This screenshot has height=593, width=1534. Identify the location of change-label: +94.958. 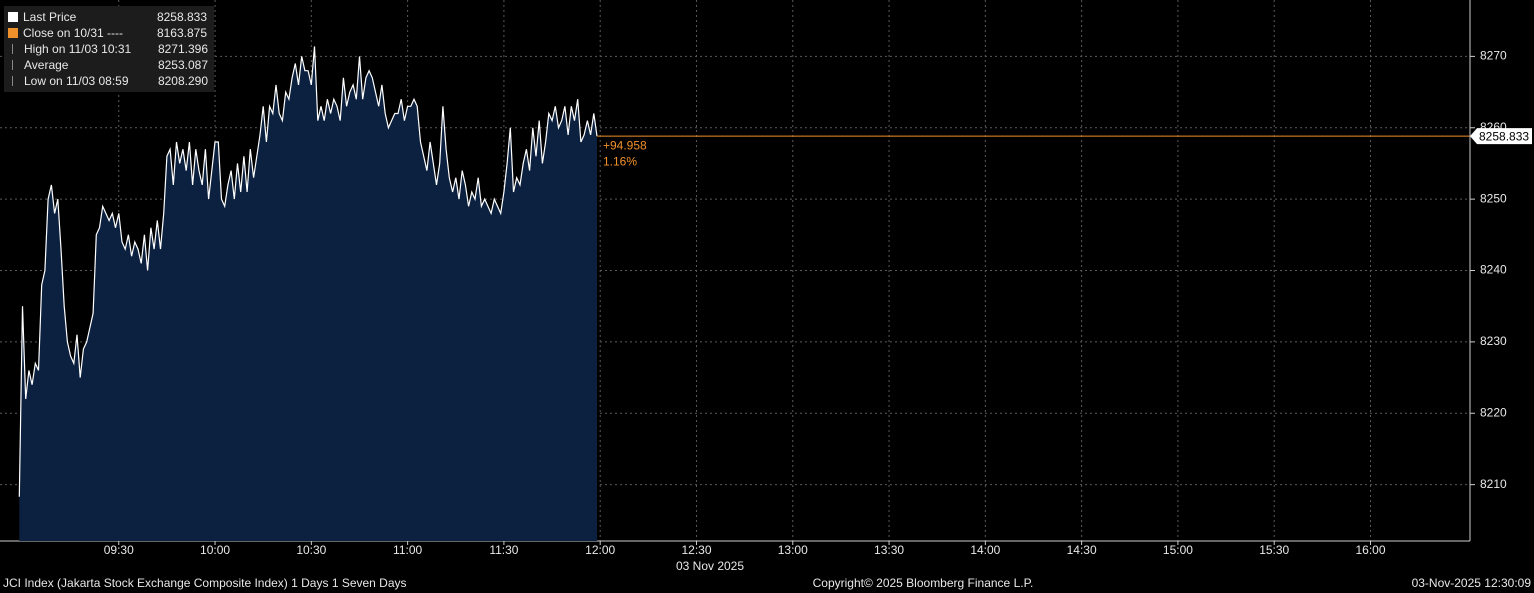
(625, 145).